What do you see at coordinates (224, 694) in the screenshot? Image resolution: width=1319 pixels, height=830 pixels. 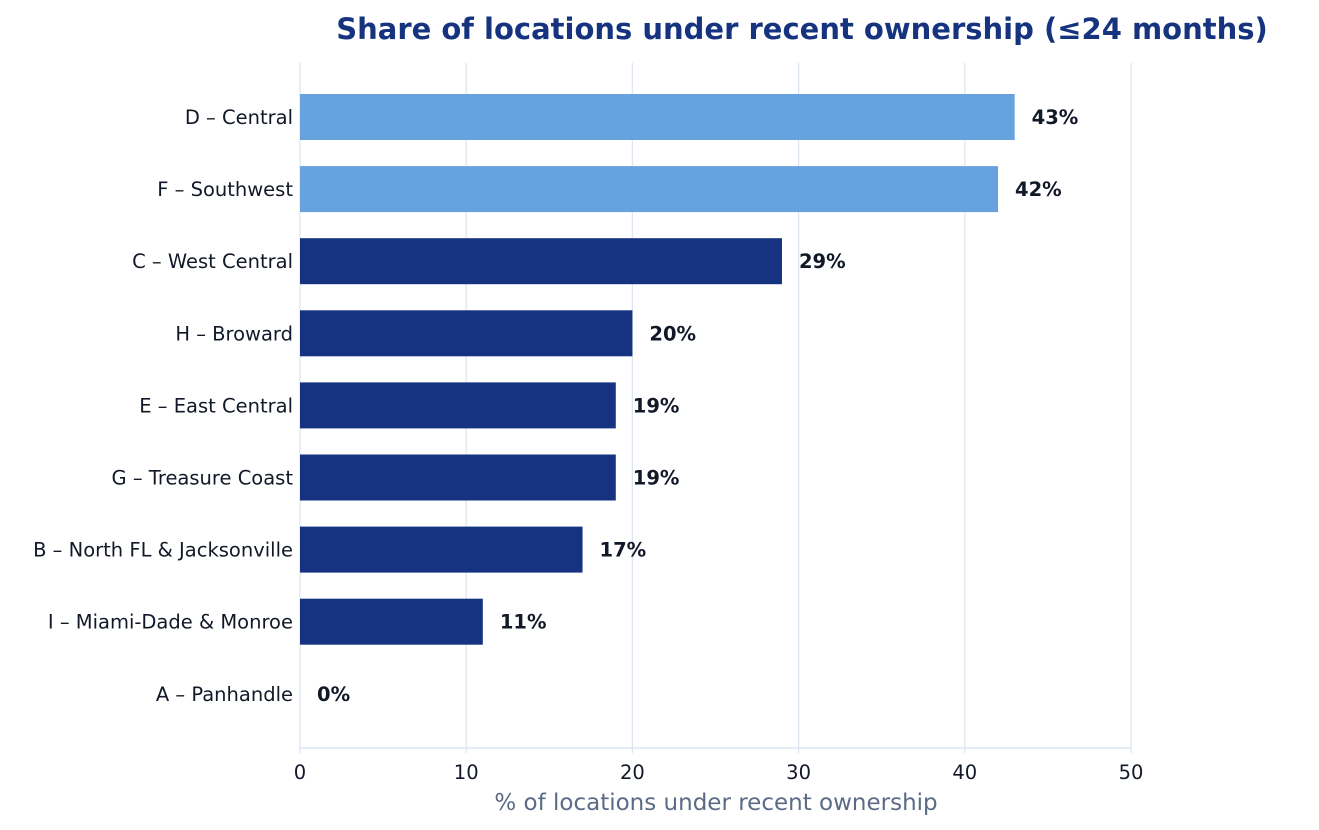 I see `category-label: A – Panhandle` at bounding box center [224, 694].